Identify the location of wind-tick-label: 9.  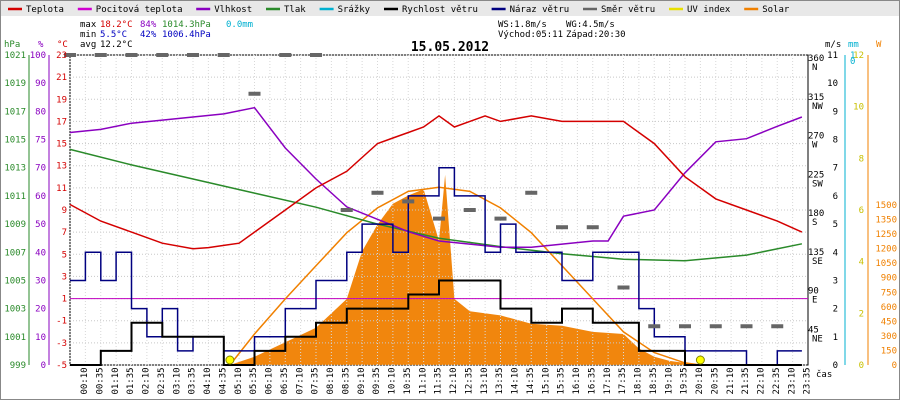
(835, 112).